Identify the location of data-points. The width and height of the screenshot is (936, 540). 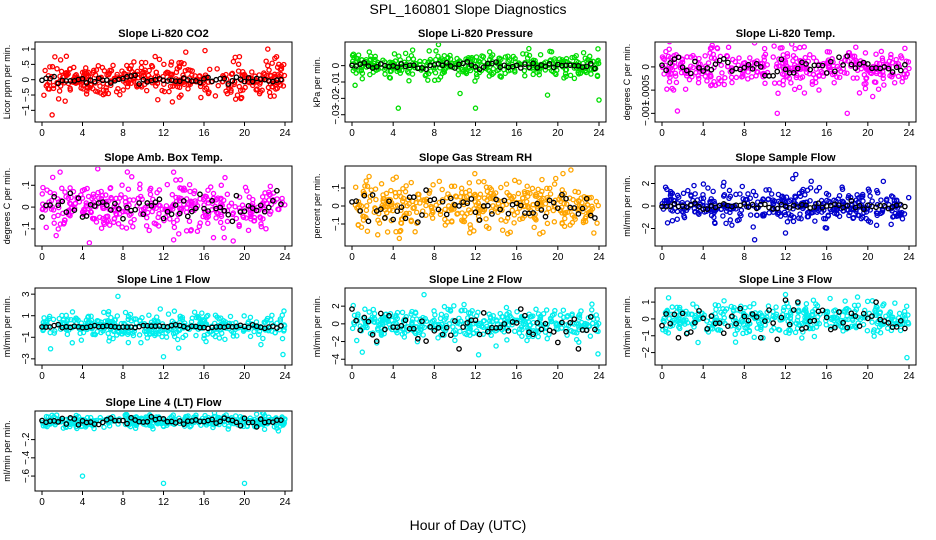
(475, 77).